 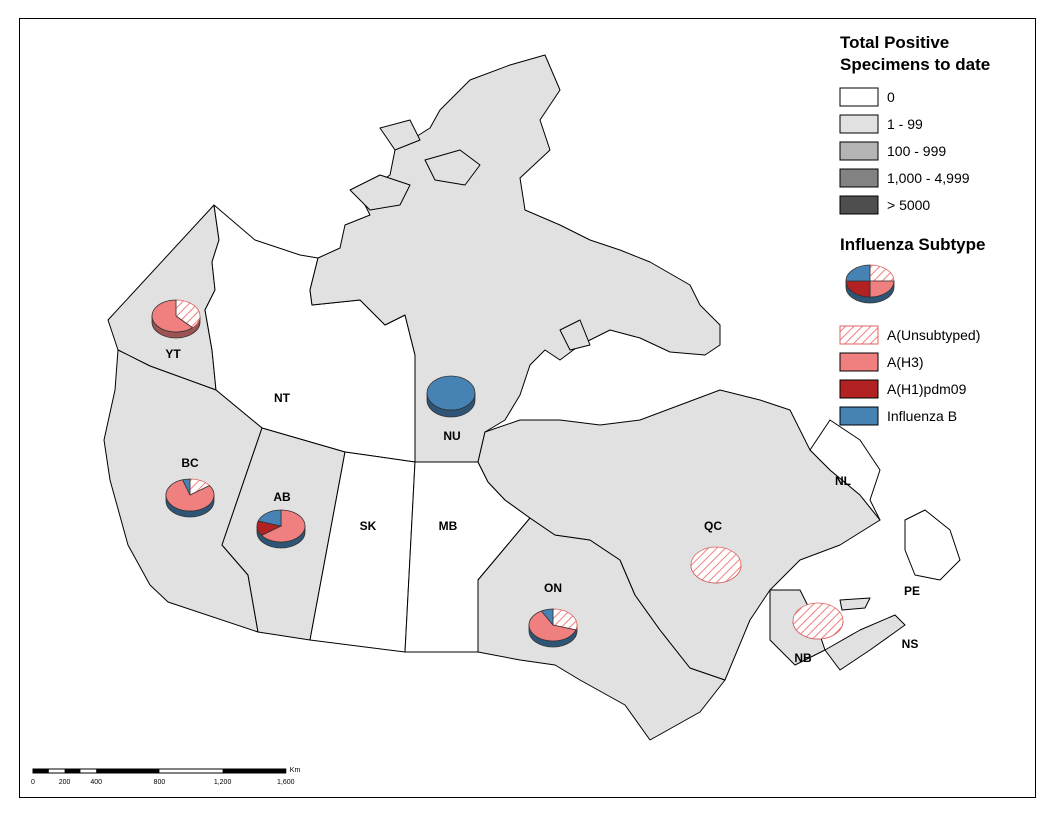 What do you see at coordinates (910, 644) in the screenshot?
I see `label-ns: NS` at bounding box center [910, 644].